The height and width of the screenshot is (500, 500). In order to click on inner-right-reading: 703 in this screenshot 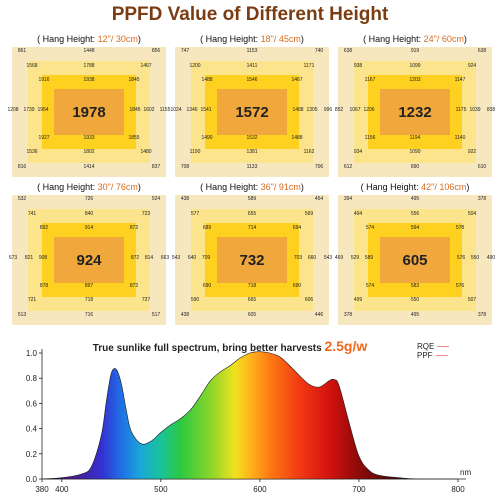, I will do `click(298, 258)`.